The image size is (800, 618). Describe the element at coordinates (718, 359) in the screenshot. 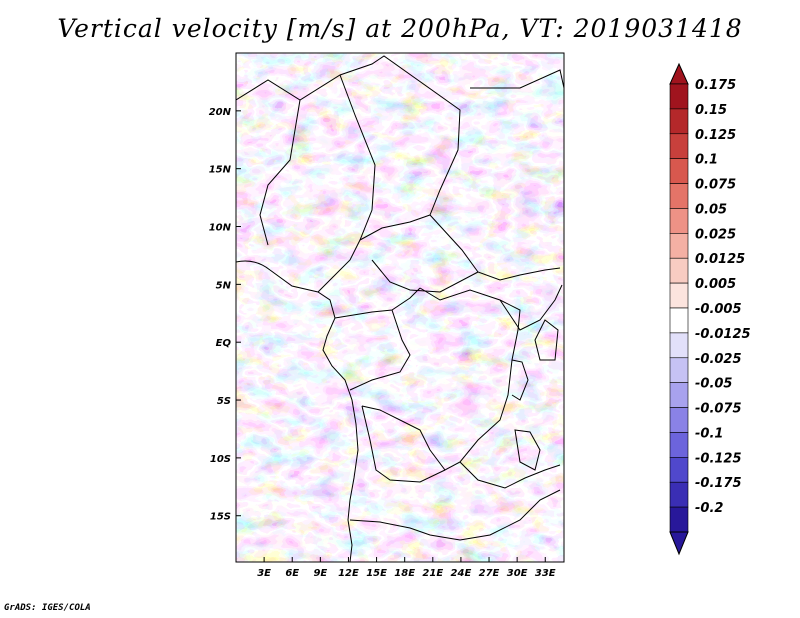

I see `colorbar-label: -0.025` at that location.